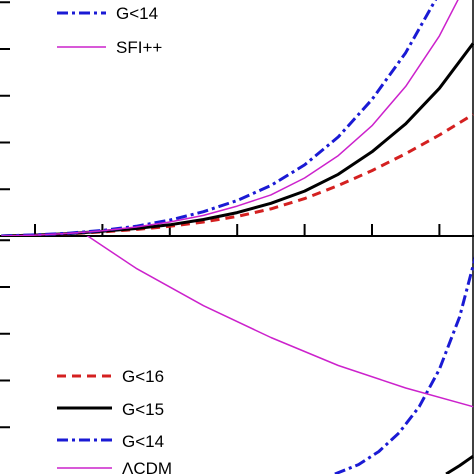 The width and height of the screenshot is (474, 474). What do you see at coordinates (143, 376) in the screenshot?
I see `legend-label-g16: G<16` at bounding box center [143, 376].